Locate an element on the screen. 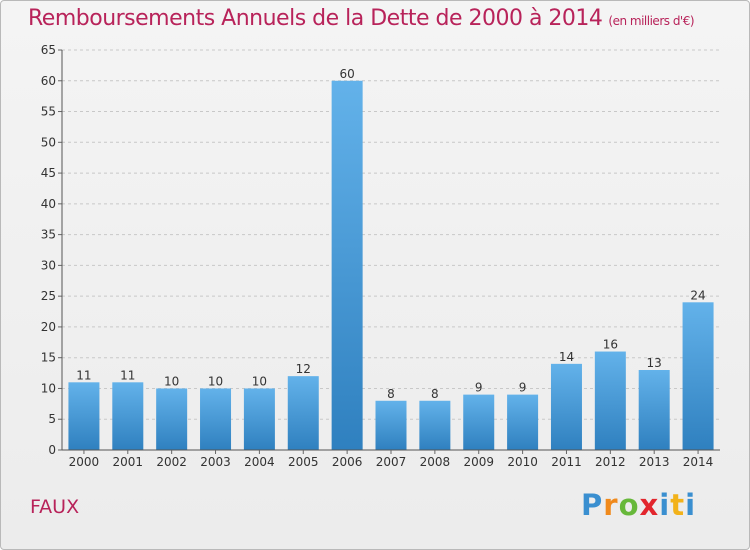 The width and height of the screenshot is (750, 550). bar-2014 is located at coordinates (698, 376).